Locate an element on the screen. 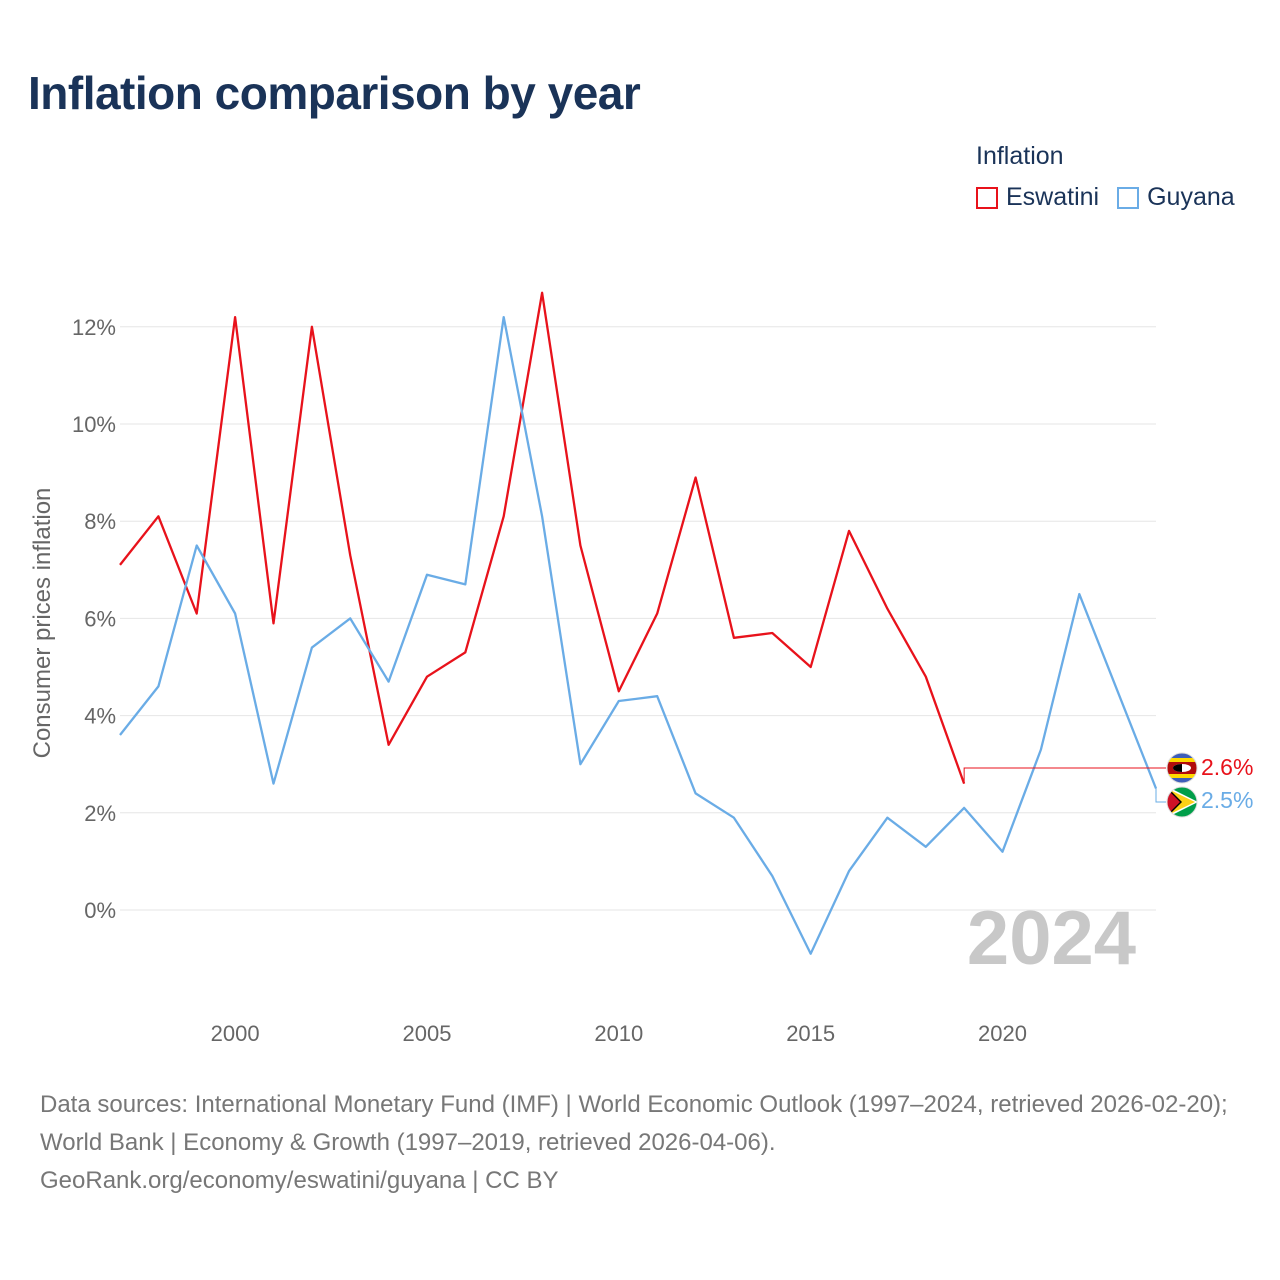 This screenshot has width=1280, height=1280. legend: Inflation Eswatini Guyana is located at coordinates (1114, 177).